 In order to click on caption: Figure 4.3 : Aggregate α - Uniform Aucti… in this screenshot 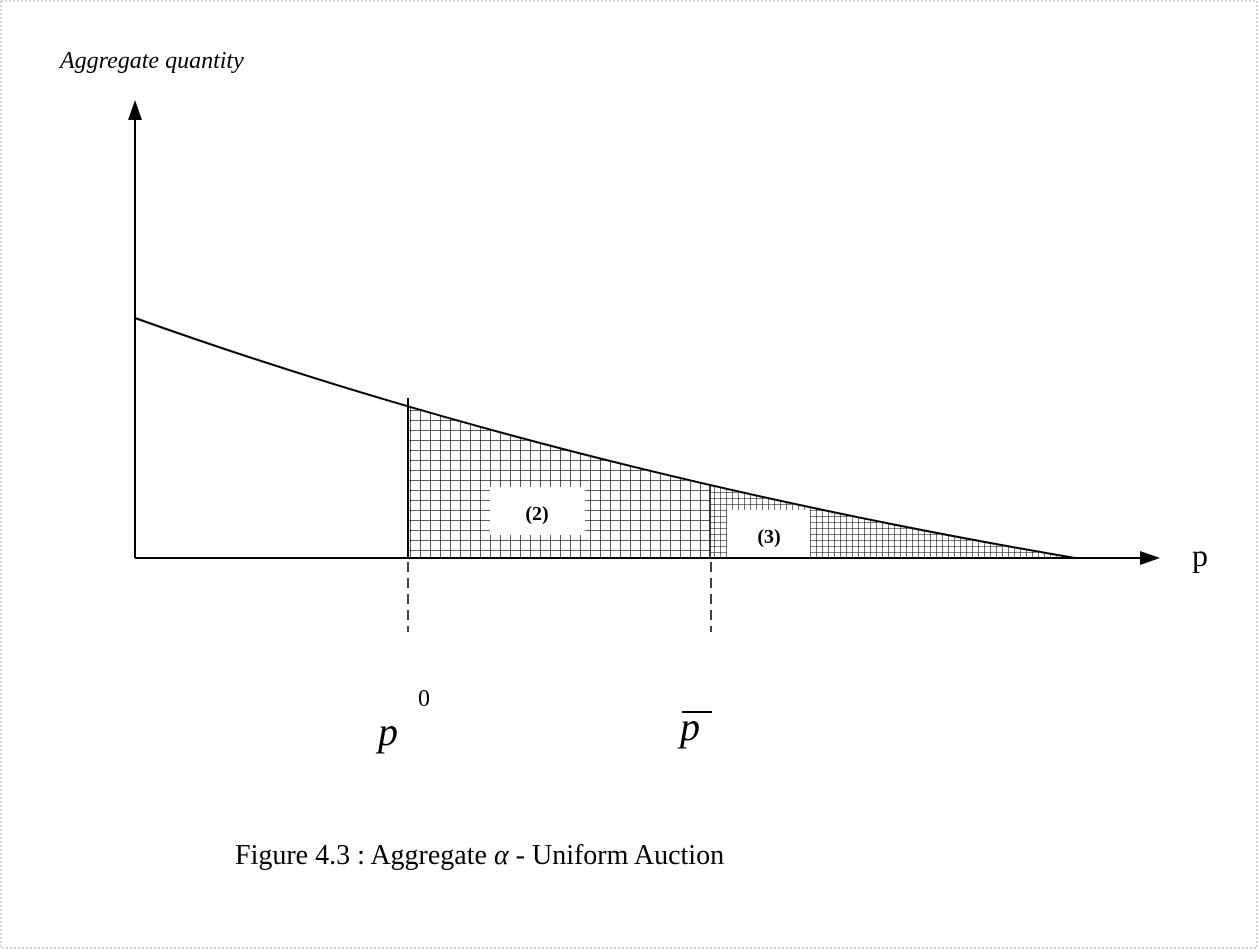, I will do `click(479, 855)`.